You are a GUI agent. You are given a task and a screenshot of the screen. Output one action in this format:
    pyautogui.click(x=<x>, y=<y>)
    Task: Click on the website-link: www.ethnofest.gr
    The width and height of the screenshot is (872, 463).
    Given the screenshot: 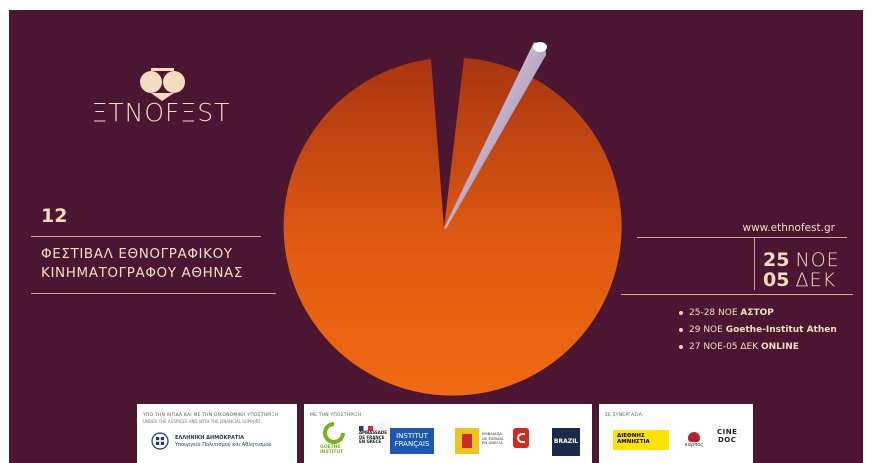 What is the action you would take?
    pyautogui.click(x=788, y=228)
    